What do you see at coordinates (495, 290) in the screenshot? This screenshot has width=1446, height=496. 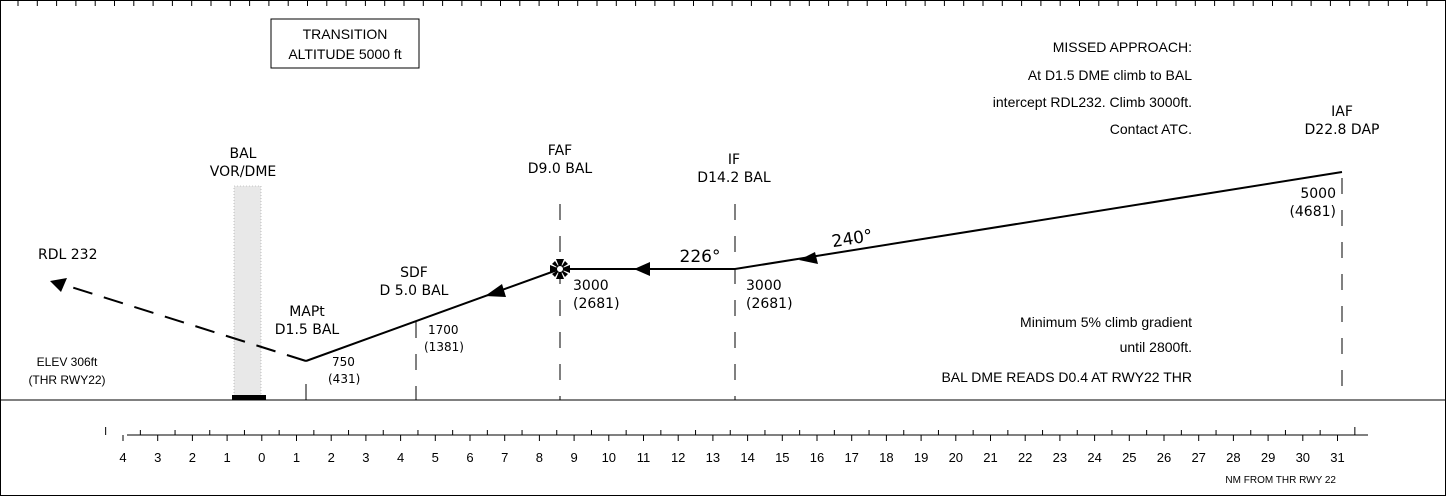 I see `arrow-final-segment` at bounding box center [495, 290].